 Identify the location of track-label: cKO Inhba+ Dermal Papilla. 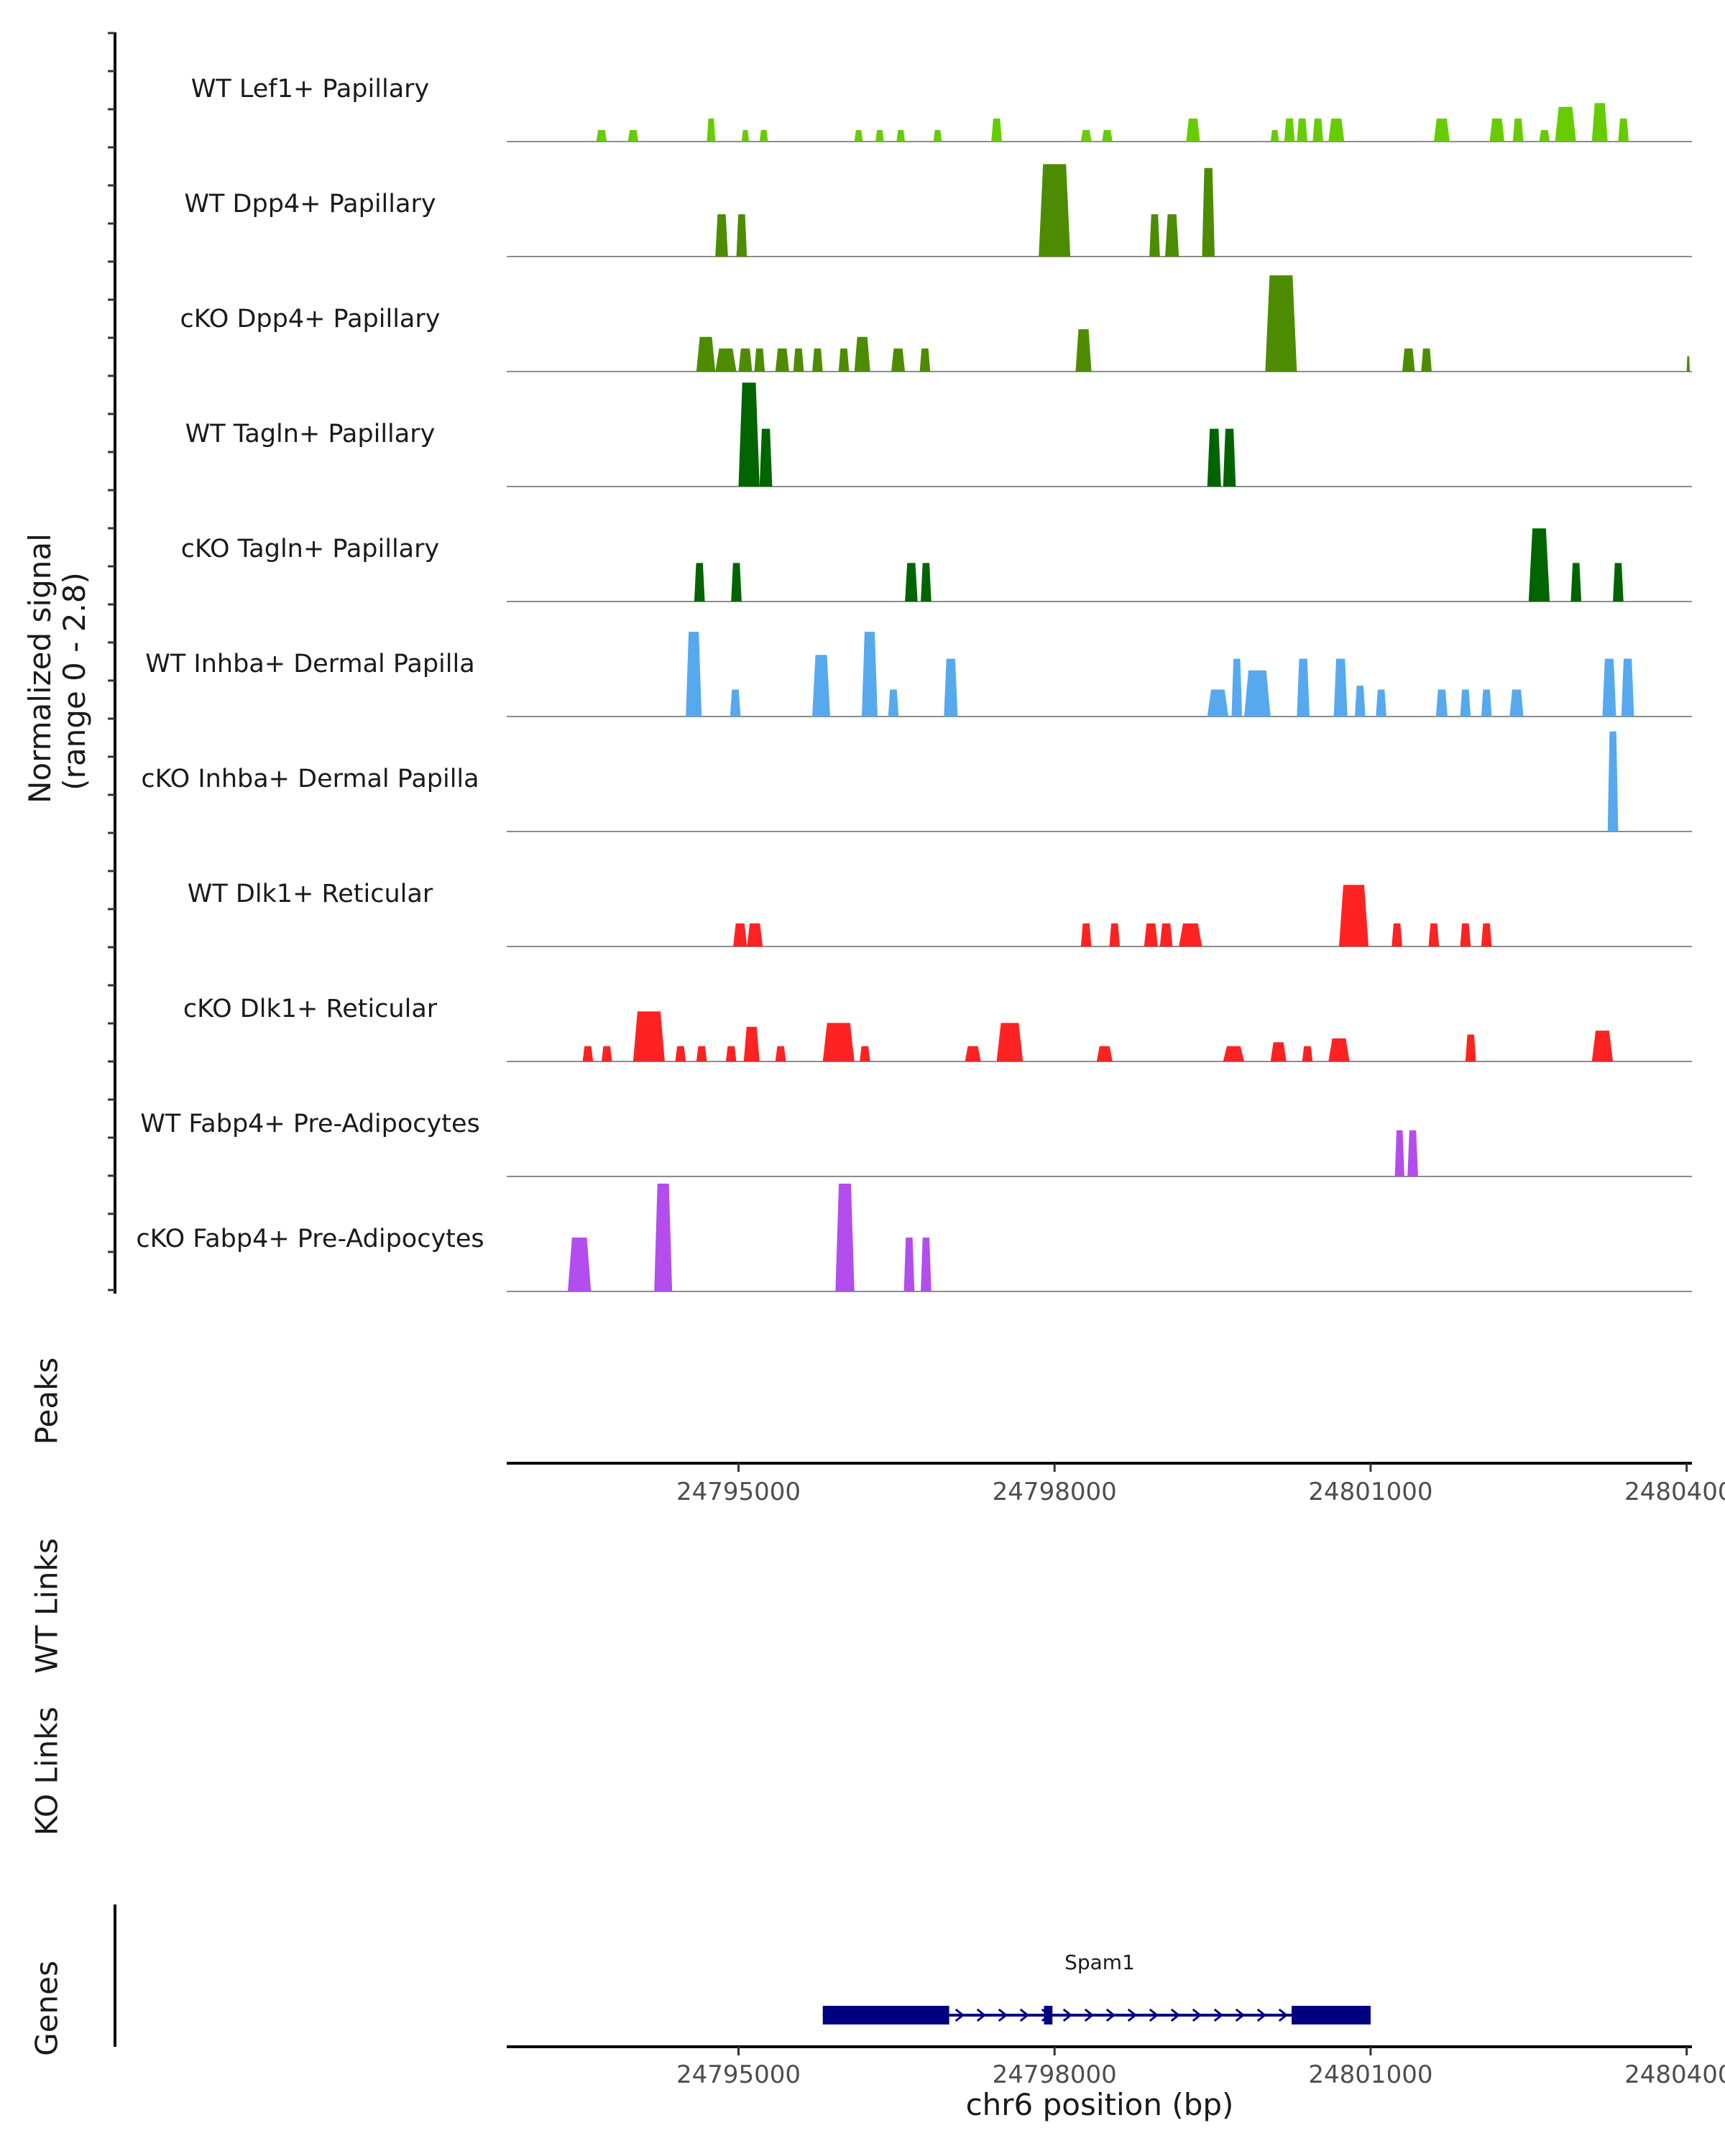
(310, 779).